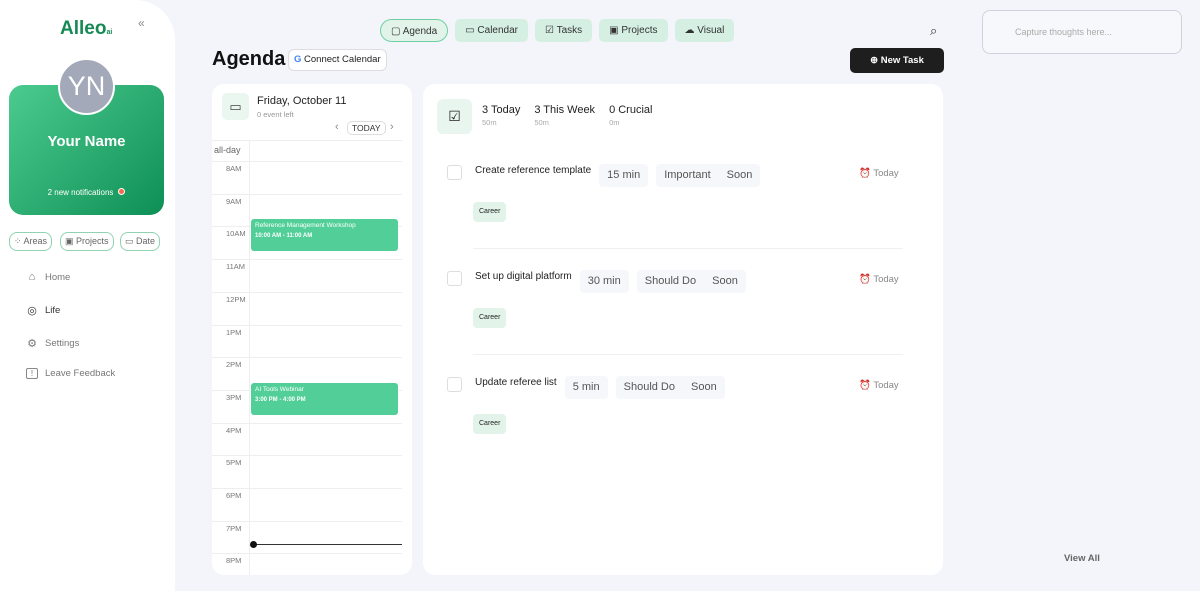 The image size is (1200, 591). Describe the element at coordinates (140, 241) in the screenshot. I see `filter-date: ▭ Date` at that location.